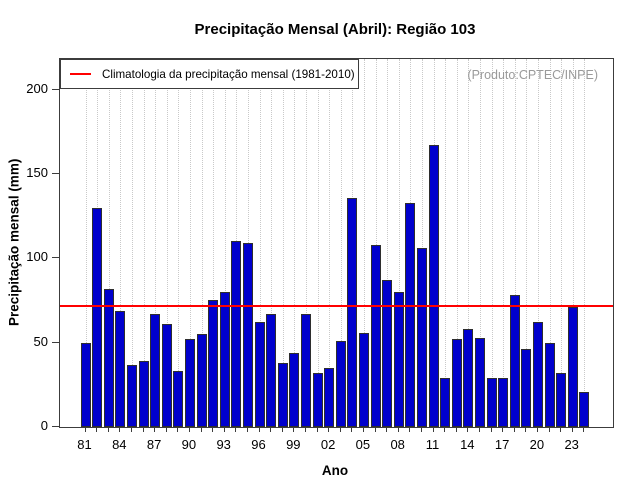  Describe the element at coordinates (143, 394) in the screenshot. I see `bar-1986` at that location.